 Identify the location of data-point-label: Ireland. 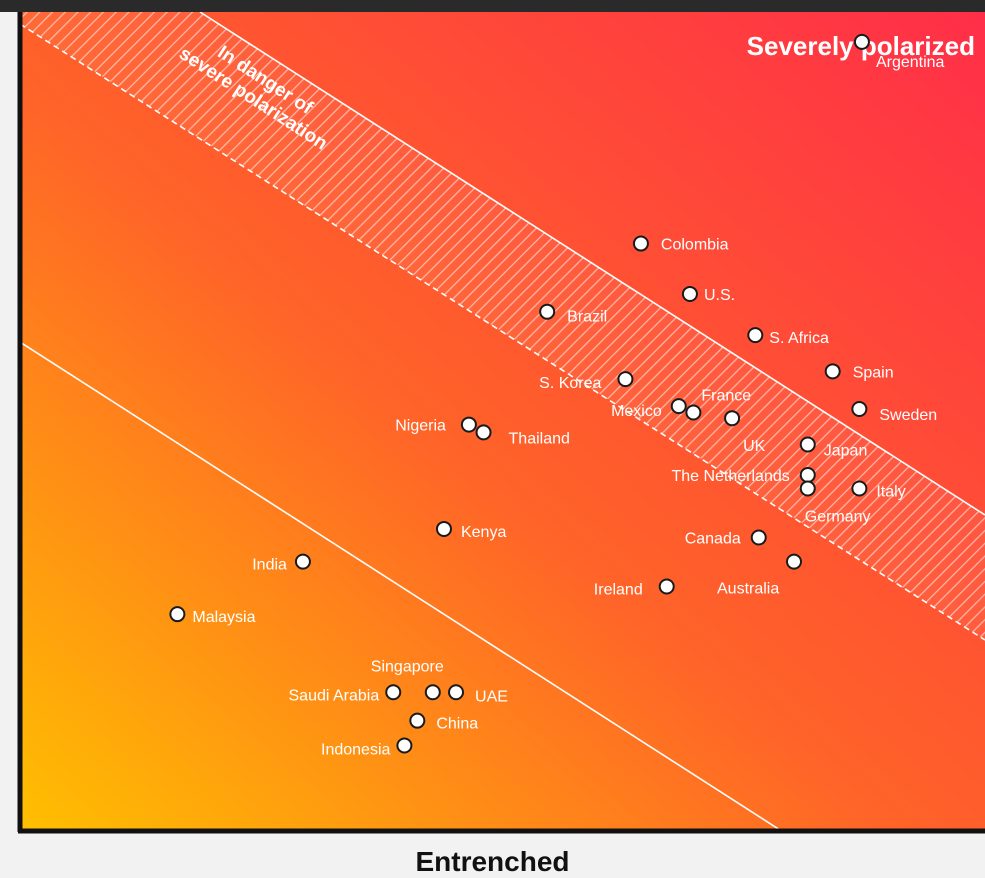
(618, 589).